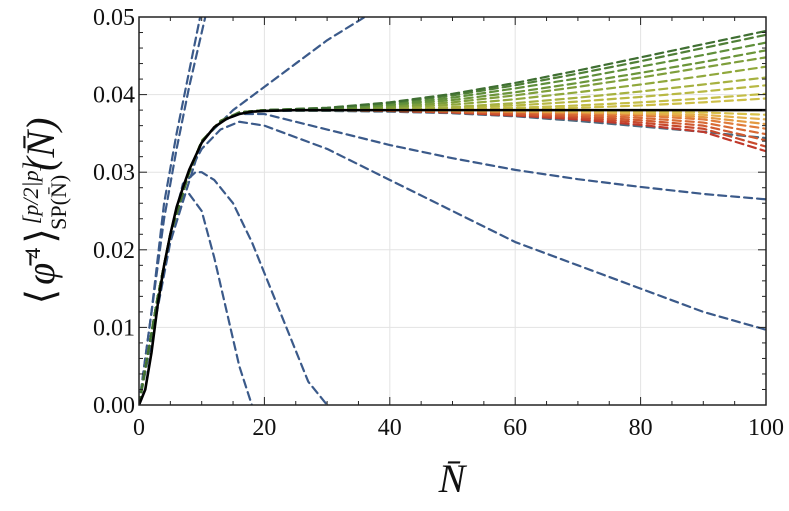  What do you see at coordinates (58, 202) in the screenshot?
I see `y-label-subscript: SP(N̄)` at bounding box center [58, 202].